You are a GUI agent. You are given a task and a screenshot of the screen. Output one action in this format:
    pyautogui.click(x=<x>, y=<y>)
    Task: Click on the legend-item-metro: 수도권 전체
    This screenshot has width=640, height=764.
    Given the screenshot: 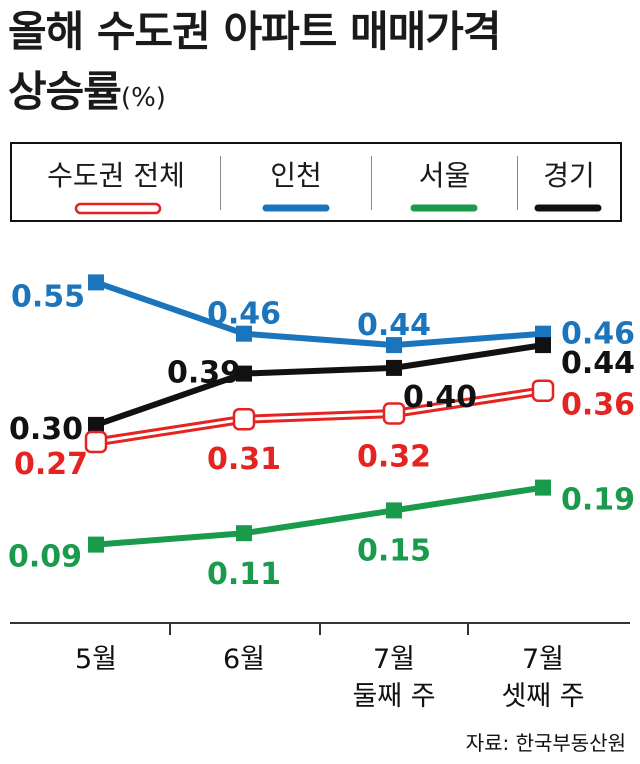 What is the action you would take?
    pyautogui.click(x=116, y=182)
    